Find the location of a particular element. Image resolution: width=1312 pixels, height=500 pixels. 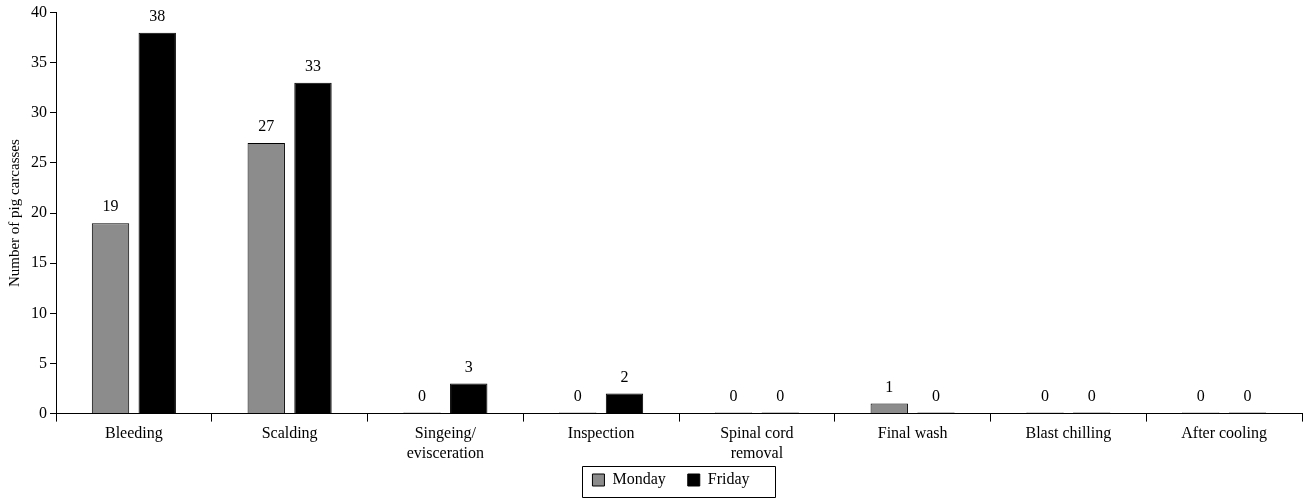

data-label: 38 is located at coordinates (157, 15).